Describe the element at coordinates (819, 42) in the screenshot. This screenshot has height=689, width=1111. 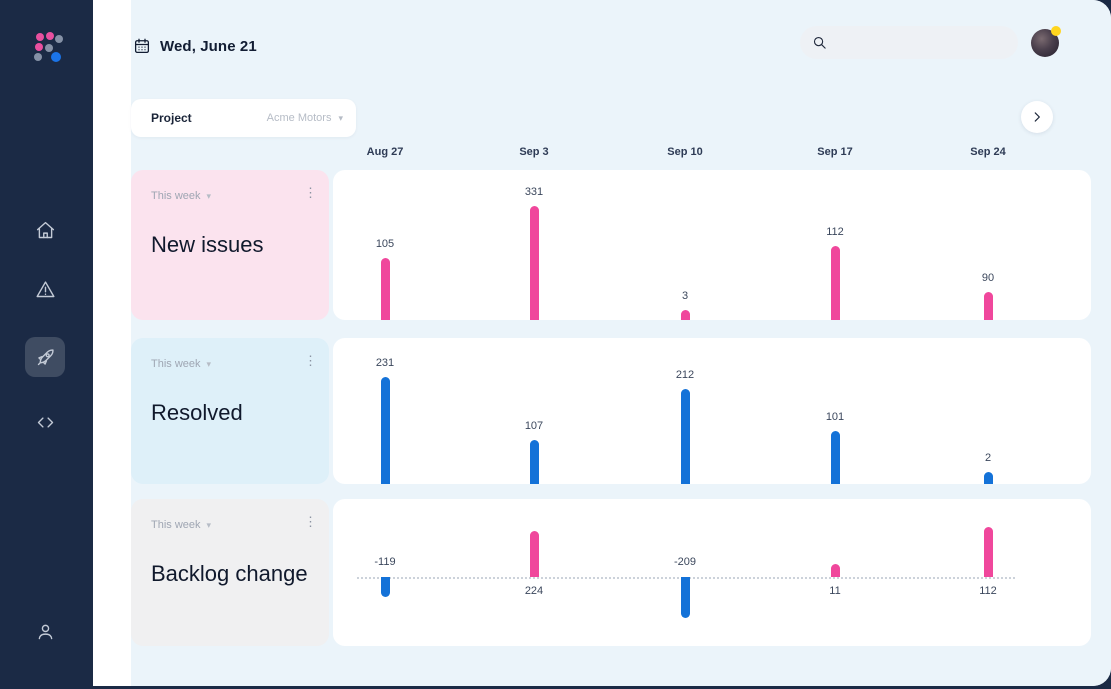
I see `search-icon` at that location.